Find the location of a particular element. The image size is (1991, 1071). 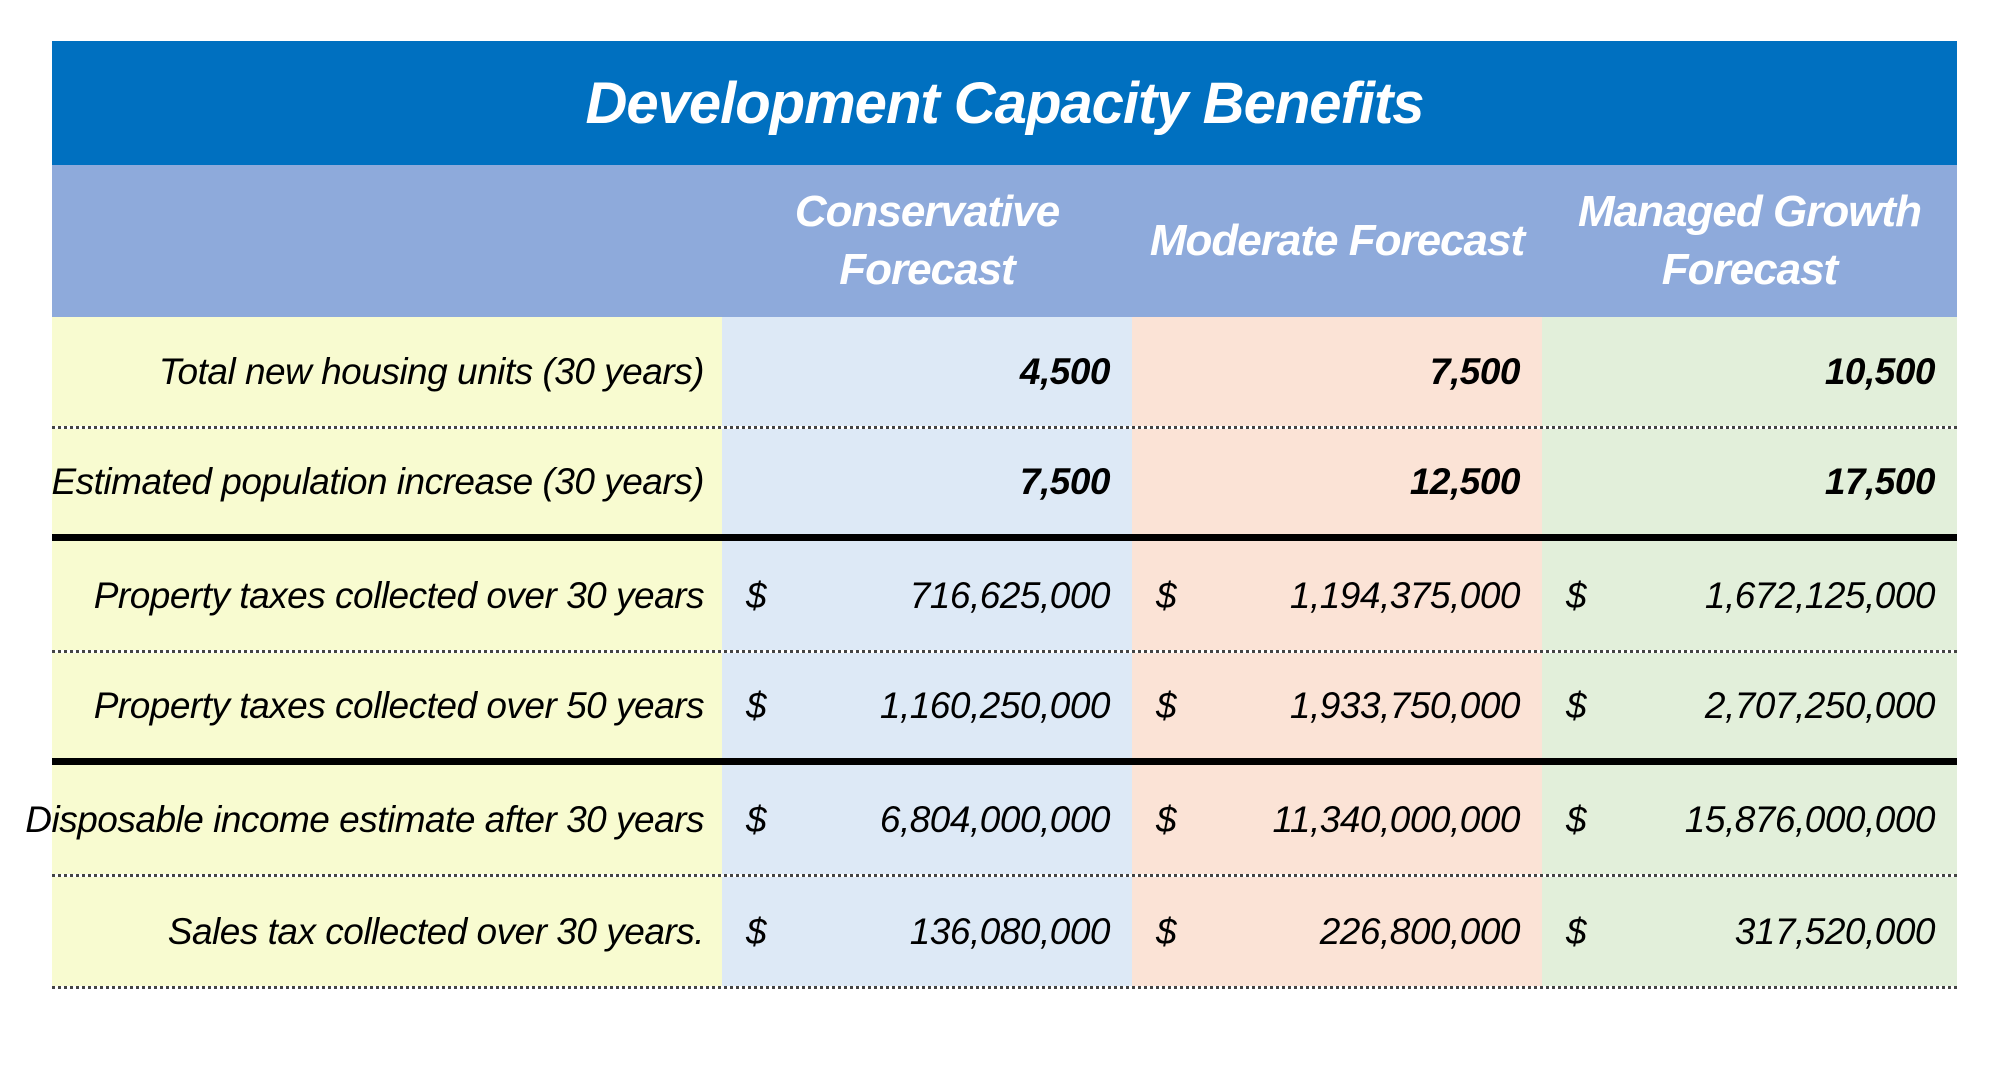

amount: 1,160,250,000 is located at coordinates (995, 705).